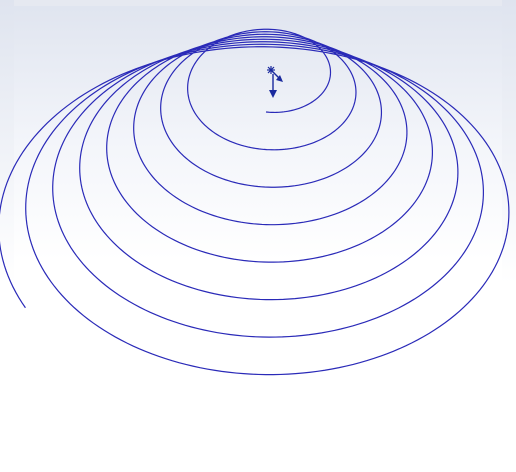 Image resolution: width=516 pixels, height=472 pixels. I want to click on viewport-left-band, so click(7, 236).